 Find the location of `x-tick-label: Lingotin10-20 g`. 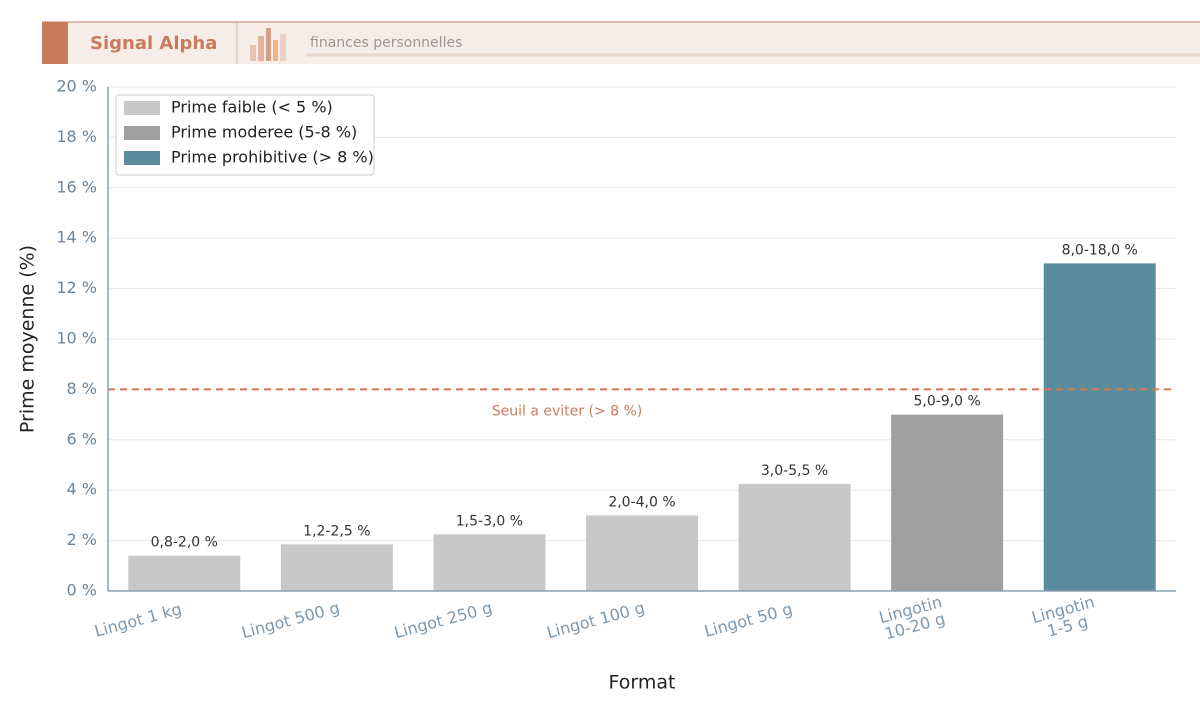

x-tick-label: Lingotin10-20 g is located at coordinates (912, 617).